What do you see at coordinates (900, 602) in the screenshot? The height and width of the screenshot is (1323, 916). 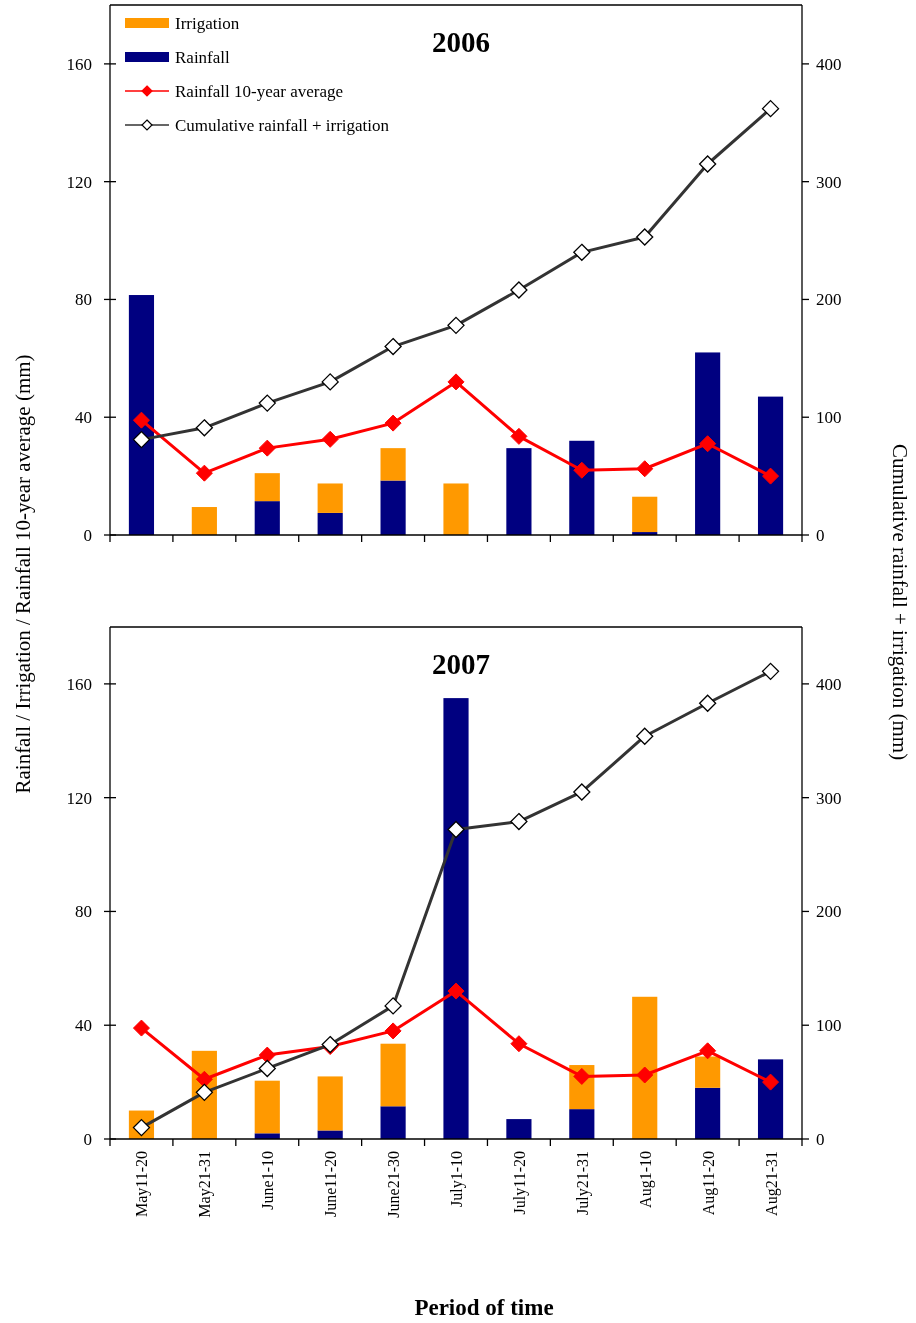 I see `y2-axis-title: Cumulative rainfall + irrigation (mm)` at bounding box center [900, 602].